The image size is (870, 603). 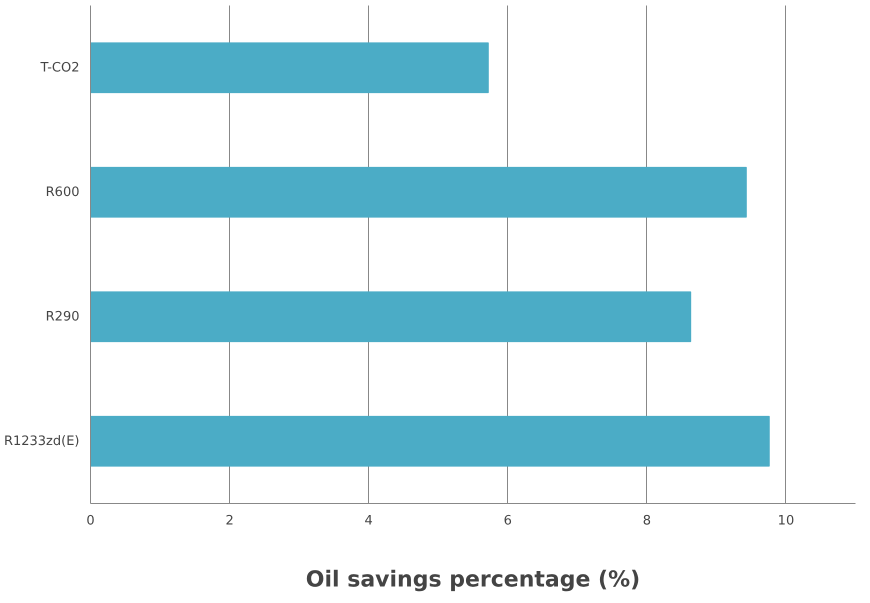 What do you see at coordinates (59, 68) in the screenshot?
I see `y-tick-label: T-CO2` at bounding box center [59, 68].